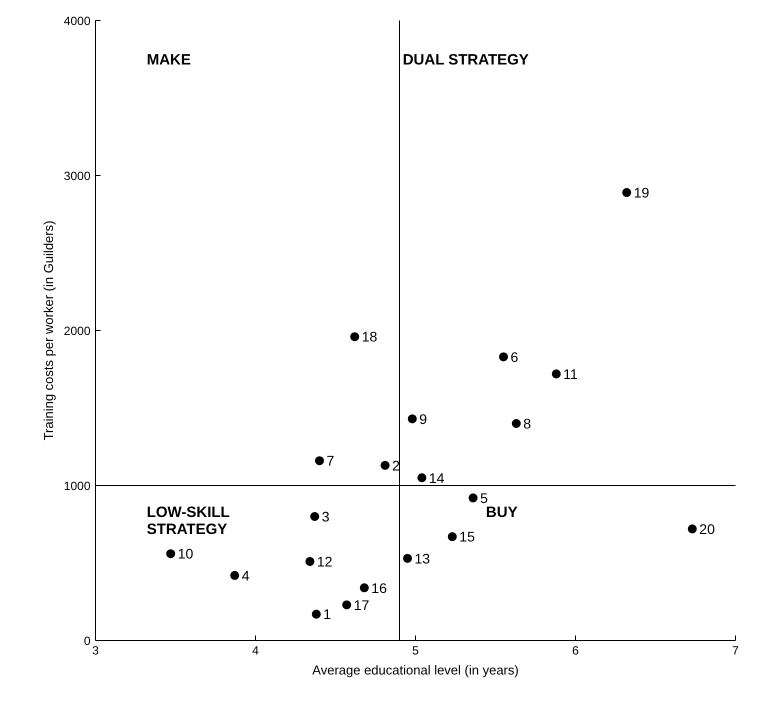  What do you see at coordinates (422, 558) in the screenshot?
I see `series-label: 13` at bounding box center [422, 558].